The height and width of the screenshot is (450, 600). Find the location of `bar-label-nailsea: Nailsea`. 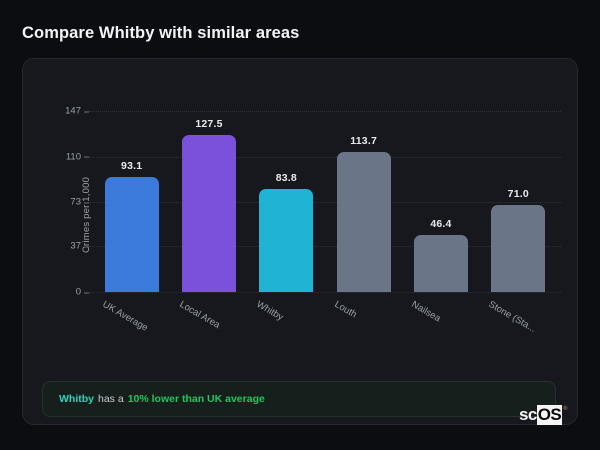

bar-label-nailsea: Nailsea is located at coordinates (426, 312).